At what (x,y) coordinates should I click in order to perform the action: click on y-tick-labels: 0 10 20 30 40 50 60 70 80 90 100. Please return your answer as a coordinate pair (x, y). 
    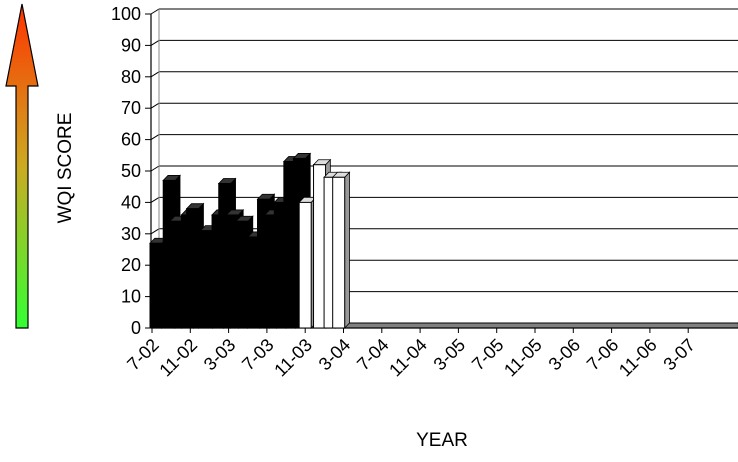
    Looking at the image, I should click on (126, 171).